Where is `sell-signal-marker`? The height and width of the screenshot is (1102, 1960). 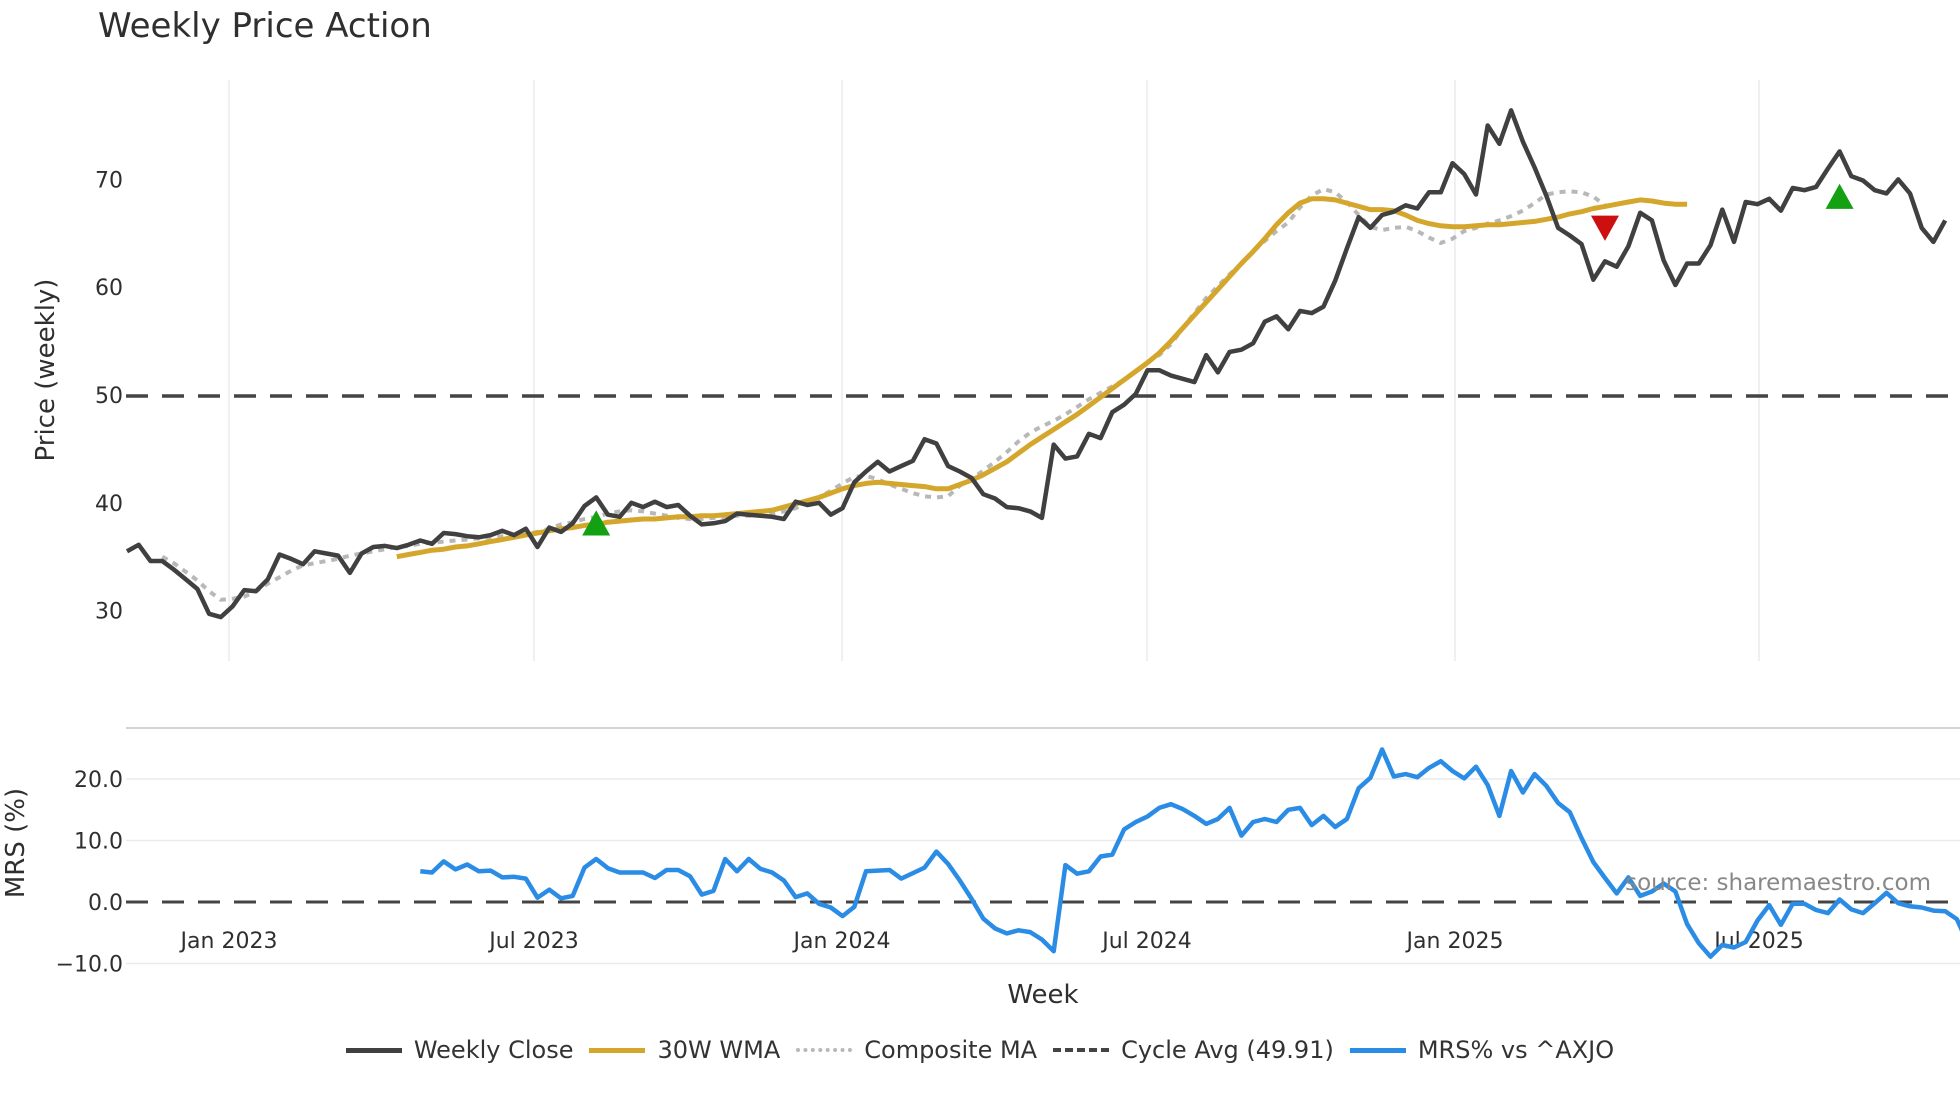
sell-signal-marker is located at coordinates (1604, 228).